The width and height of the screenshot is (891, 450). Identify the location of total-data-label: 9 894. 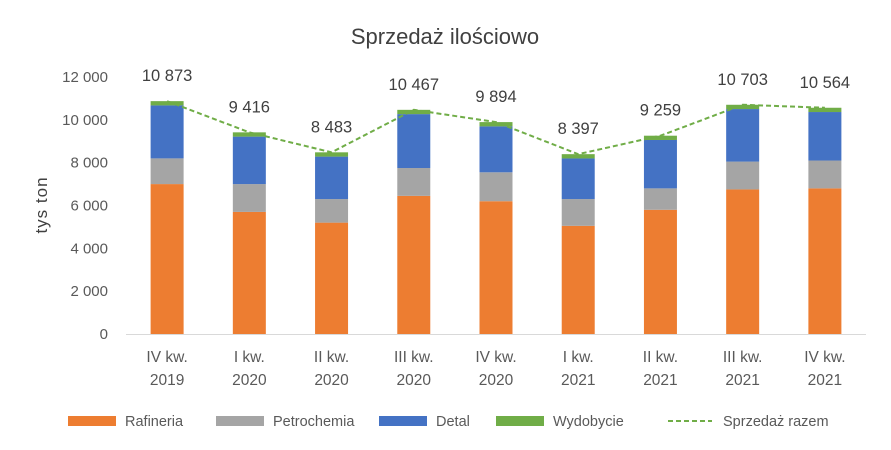
(495, 97).